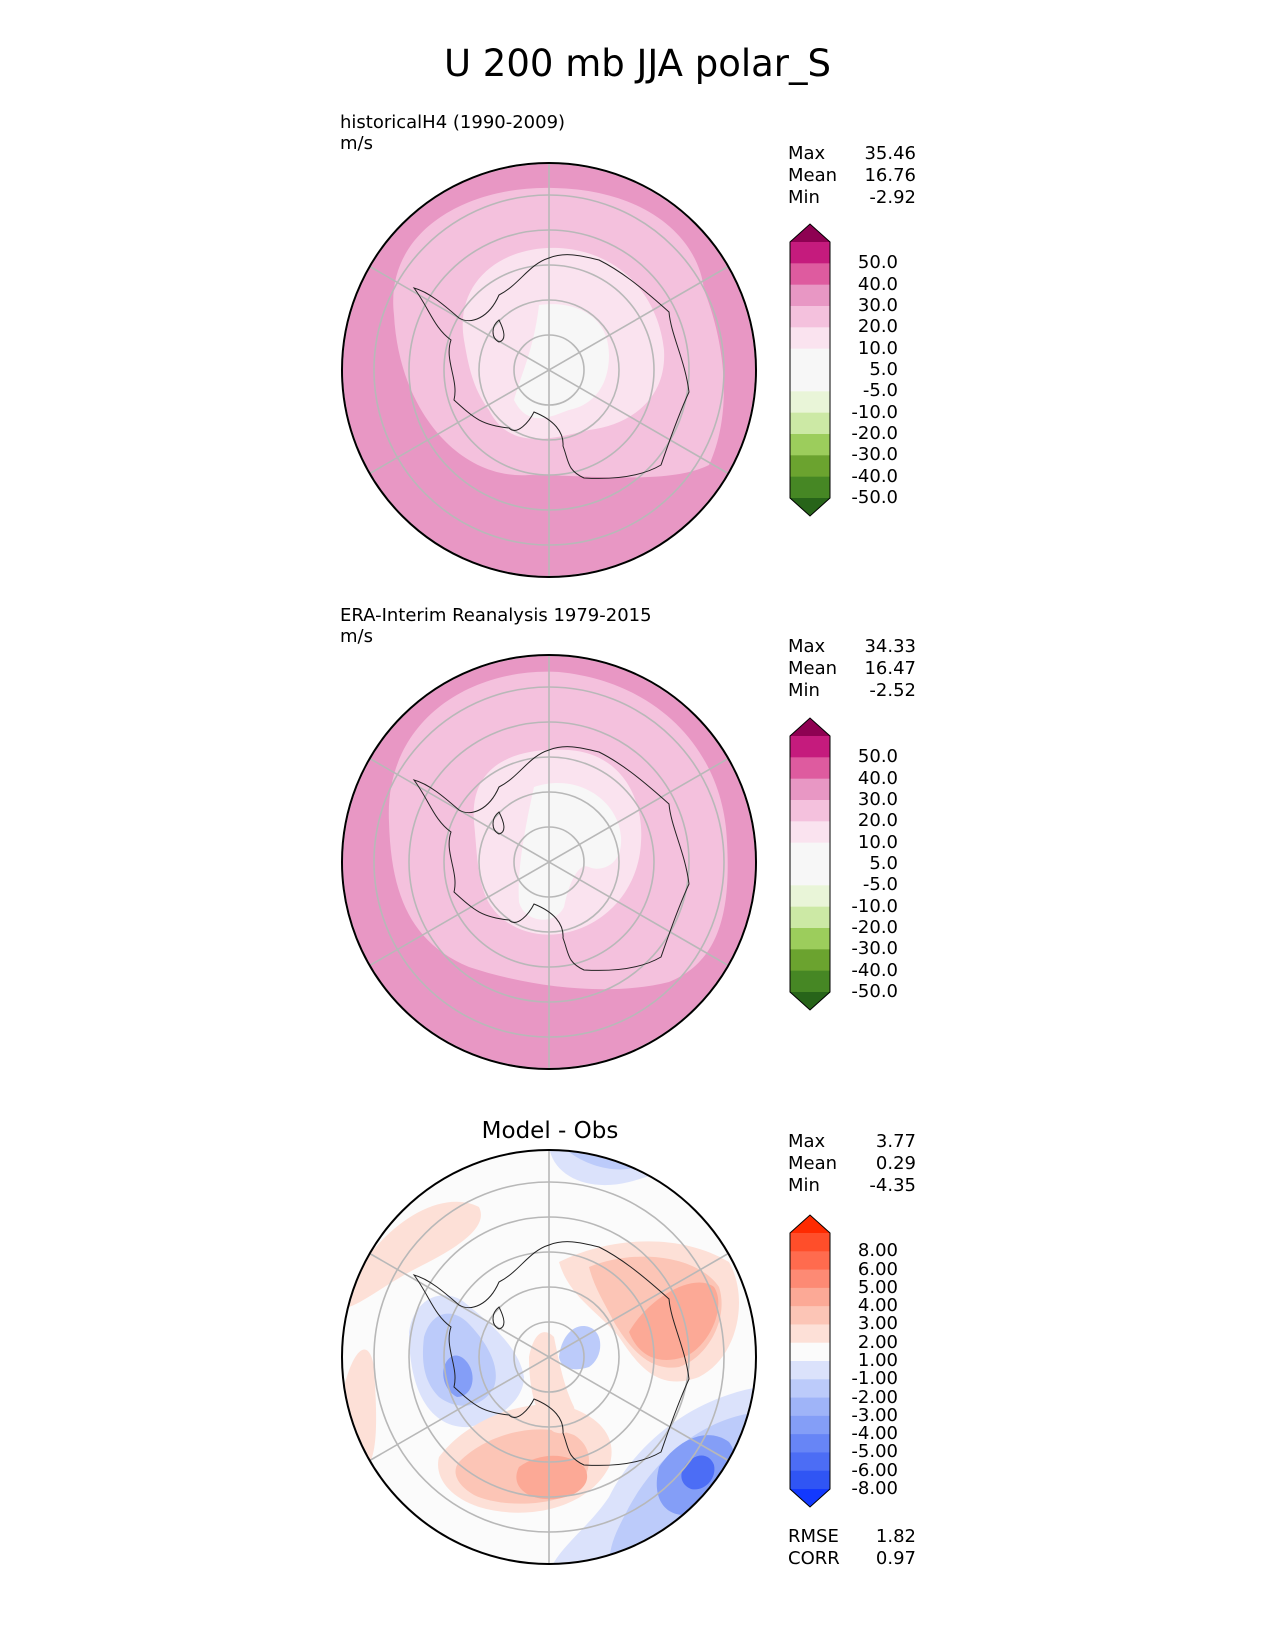 The height and width of the screenshot is (1650, 1275). I want to click on colorbar-tick-label: -5.00, so click(874, 1452).